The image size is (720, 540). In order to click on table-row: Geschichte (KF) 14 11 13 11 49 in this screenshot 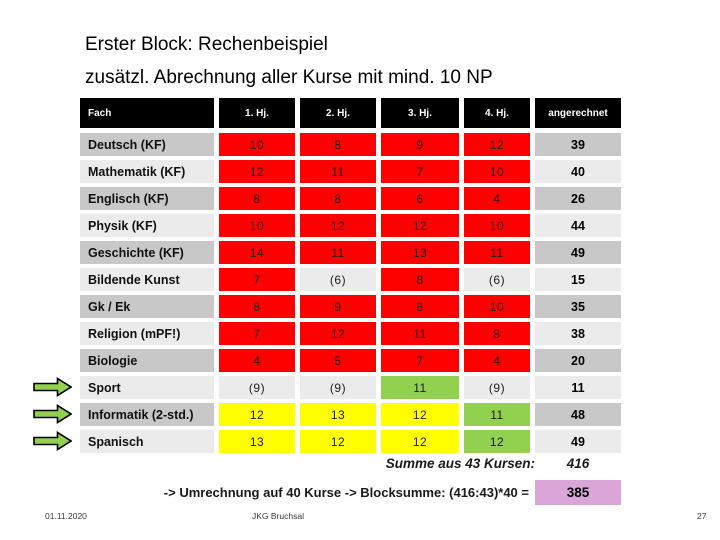, I will do `click(350, 252)`.